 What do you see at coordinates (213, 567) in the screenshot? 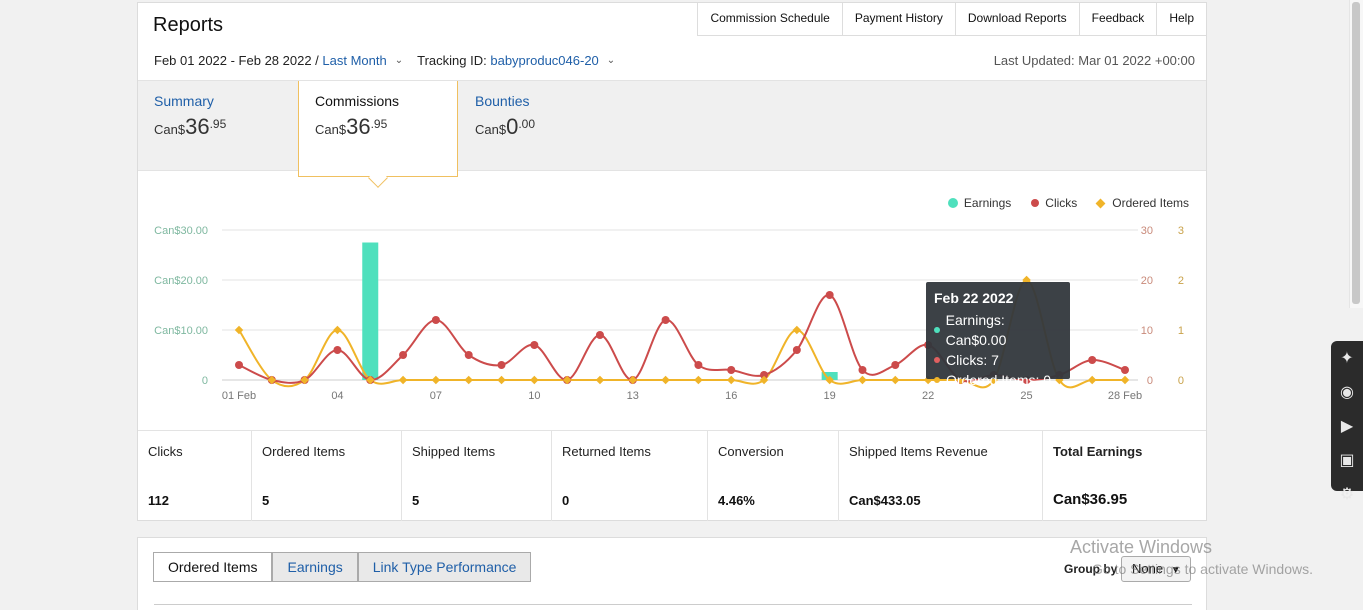
I see `tab-ordered-items: Ordered Items` at bounding box center [213, 567].